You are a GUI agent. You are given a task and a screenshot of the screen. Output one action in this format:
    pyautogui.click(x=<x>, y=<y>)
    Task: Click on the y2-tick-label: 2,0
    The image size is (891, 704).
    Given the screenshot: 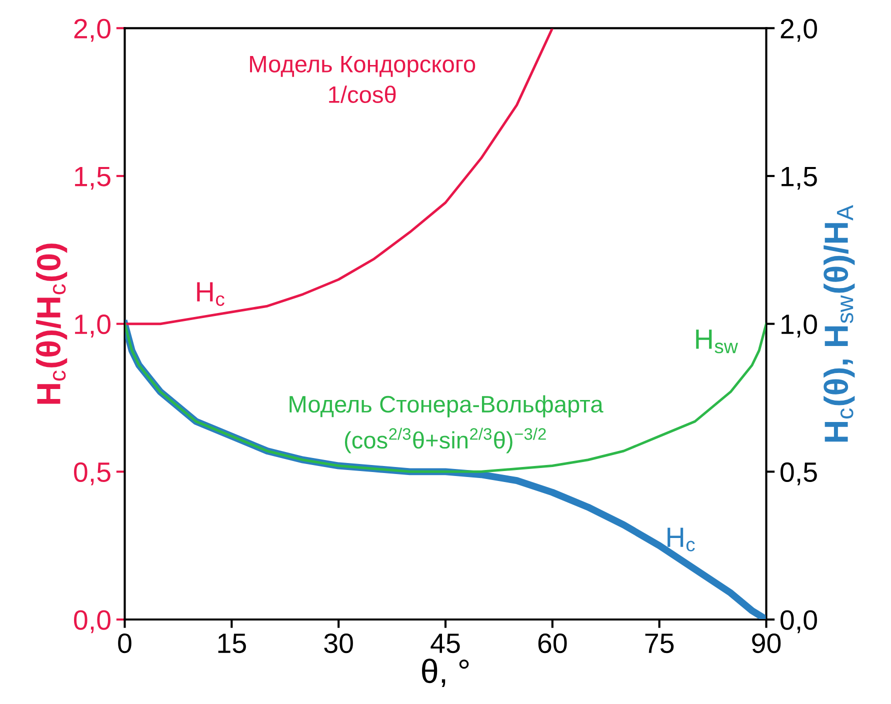 What is the action you would take?
    pyautogui.click(x=798, y=30)
    